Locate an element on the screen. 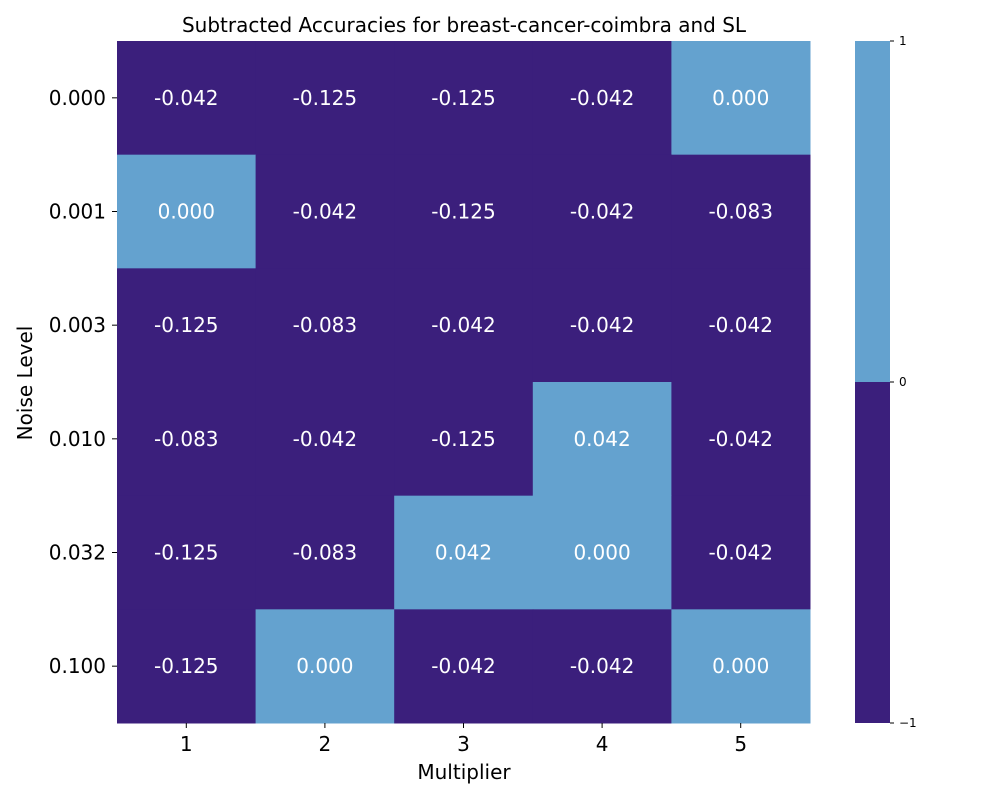 The height and width of the screenshot is (800, 1000). colorbar-tick-label: 1 is located at coordinates (903, 41).